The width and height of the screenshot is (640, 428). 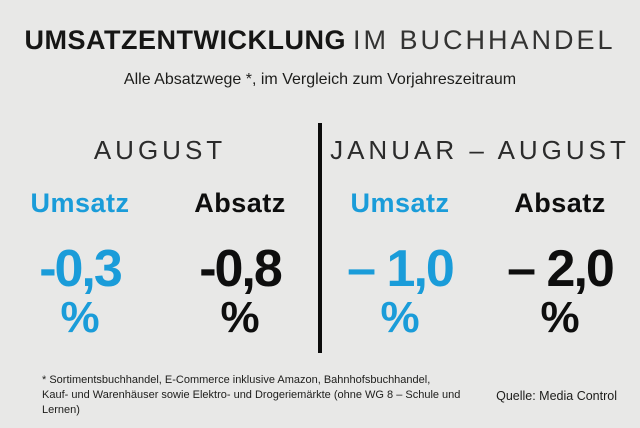 I want to click on metric-value: – 1,0, so click(x=401, y=269).